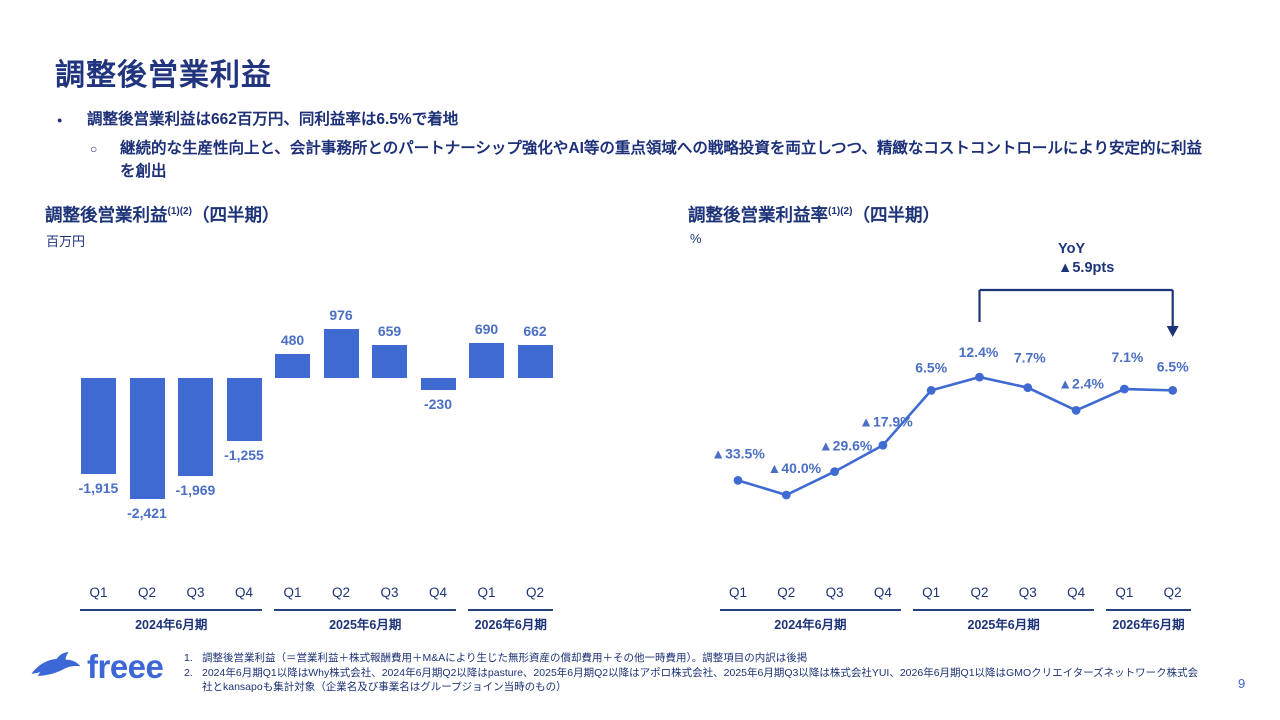 This screenshot has width=1280, height=720. I want to click on bar-value-label: -2,421, so click(147, 513).